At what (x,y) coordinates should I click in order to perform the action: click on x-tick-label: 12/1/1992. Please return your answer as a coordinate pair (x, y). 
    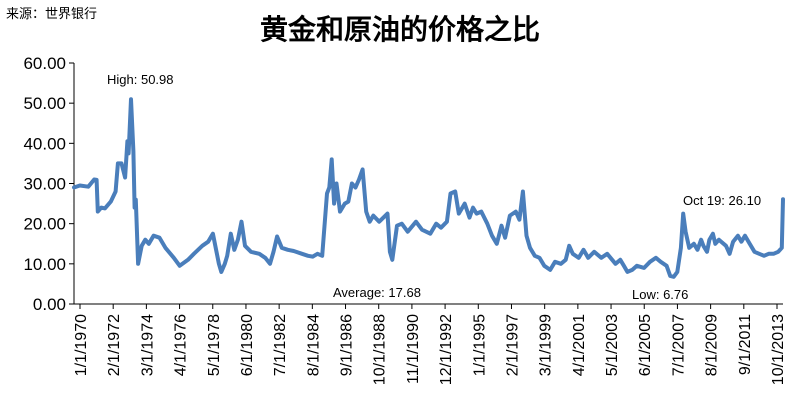
    Looking at the image, I should click on (446, 349).